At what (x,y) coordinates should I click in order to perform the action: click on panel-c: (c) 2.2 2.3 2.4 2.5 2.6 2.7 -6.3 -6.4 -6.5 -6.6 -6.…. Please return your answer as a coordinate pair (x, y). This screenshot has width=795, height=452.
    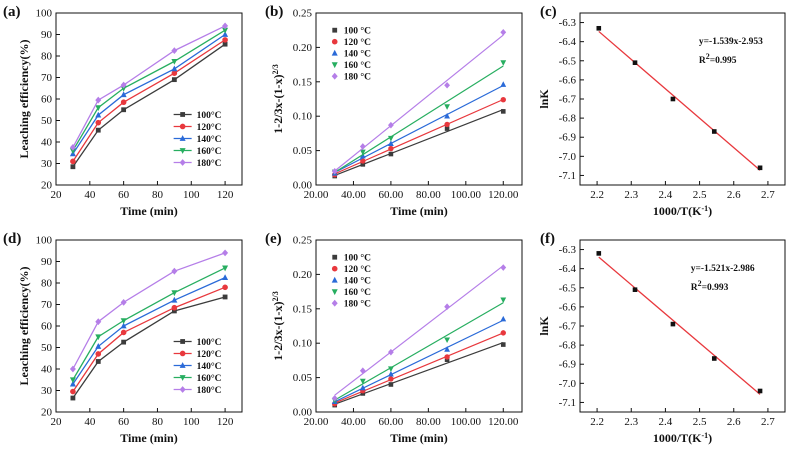
    Looking at the image, I should click on (661, 111).